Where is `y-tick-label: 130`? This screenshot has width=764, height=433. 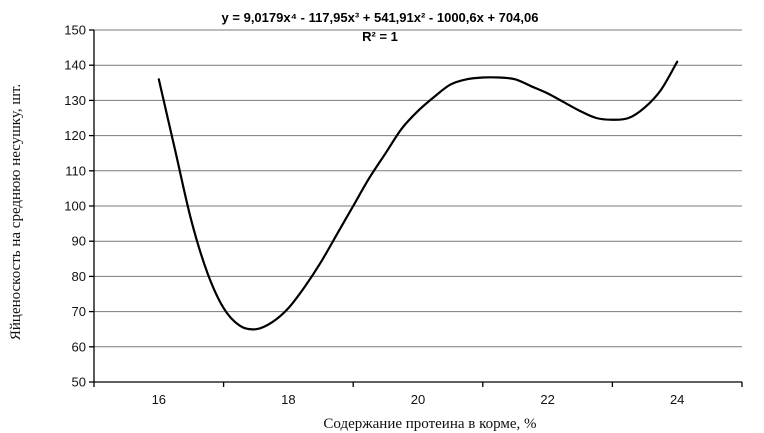
y-tick-label: 130 is located at coordinates (75, 100).